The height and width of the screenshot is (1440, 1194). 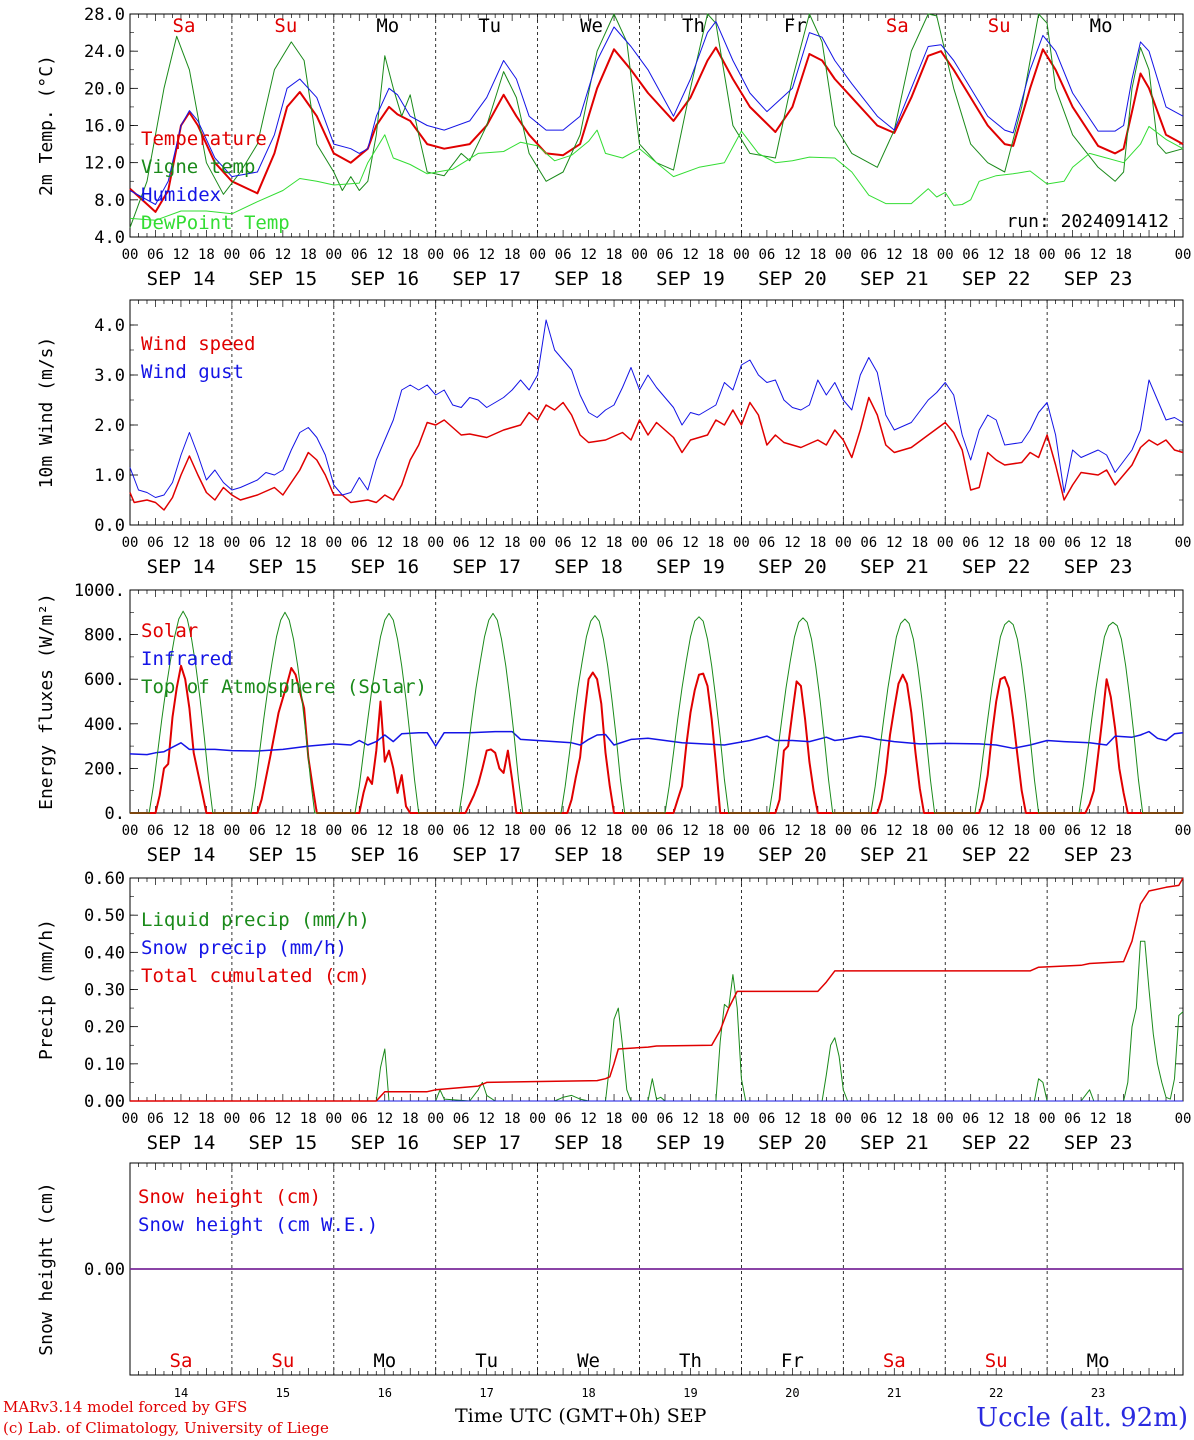 What do you see at coordinates (1098, 1393) in the screenshot?
I see `panel-snow-day-number: 23` at bounding box center [1098, 1393].